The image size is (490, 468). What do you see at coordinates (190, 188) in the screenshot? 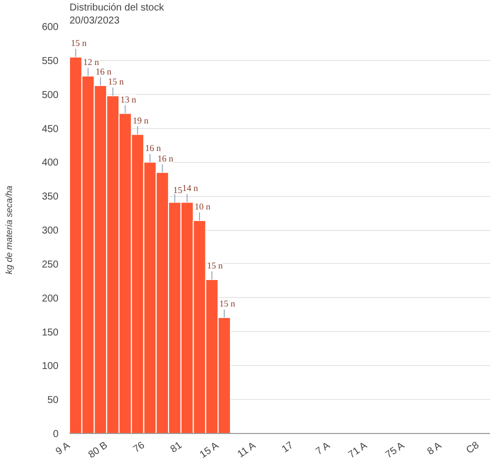
I see `annotation: 14 n` at bounding box center [190, 188].